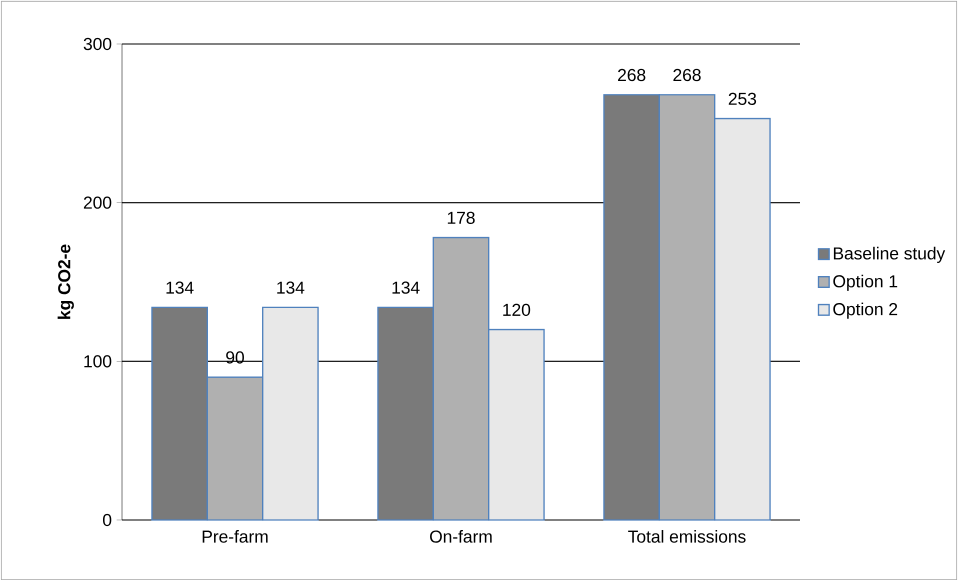  Describe the element at coordinates (107, 520) in the screenshot. I see `y-tick-label: 0` at that location.